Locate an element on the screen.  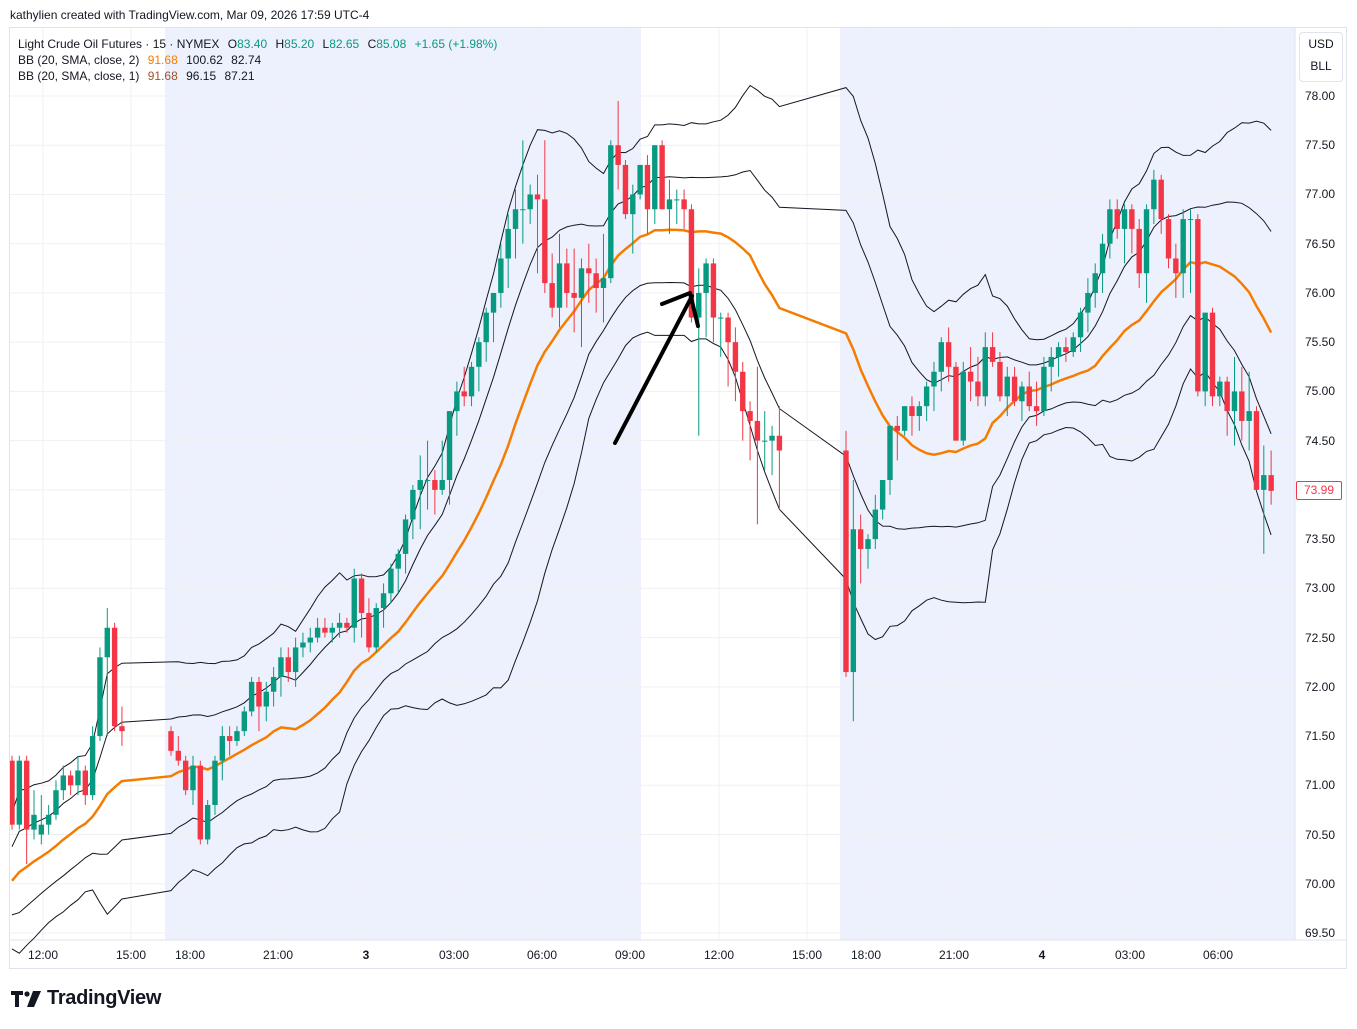
price-tick-label: 70.50 is located at coordinates (1320, 834).